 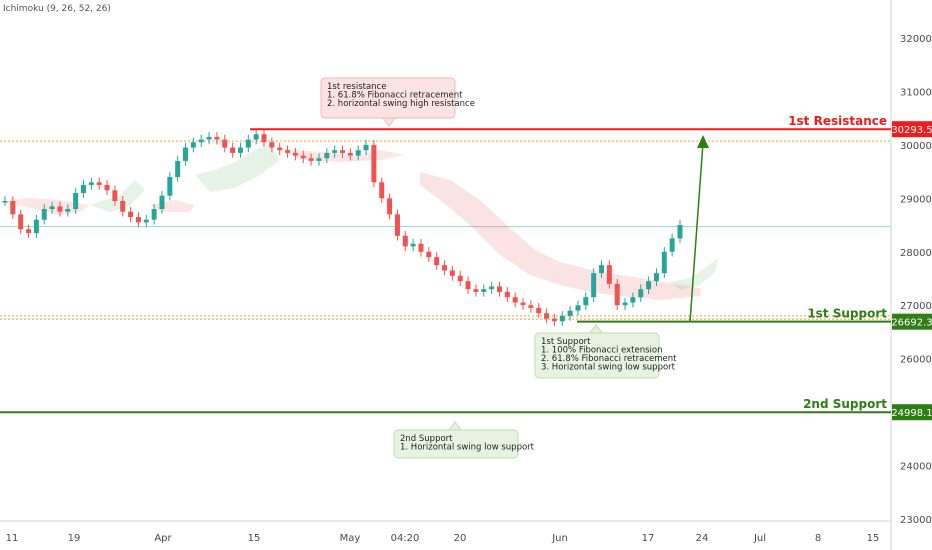 I want to click on y-tick-label: 24000.0, so click(x=916, y=467).